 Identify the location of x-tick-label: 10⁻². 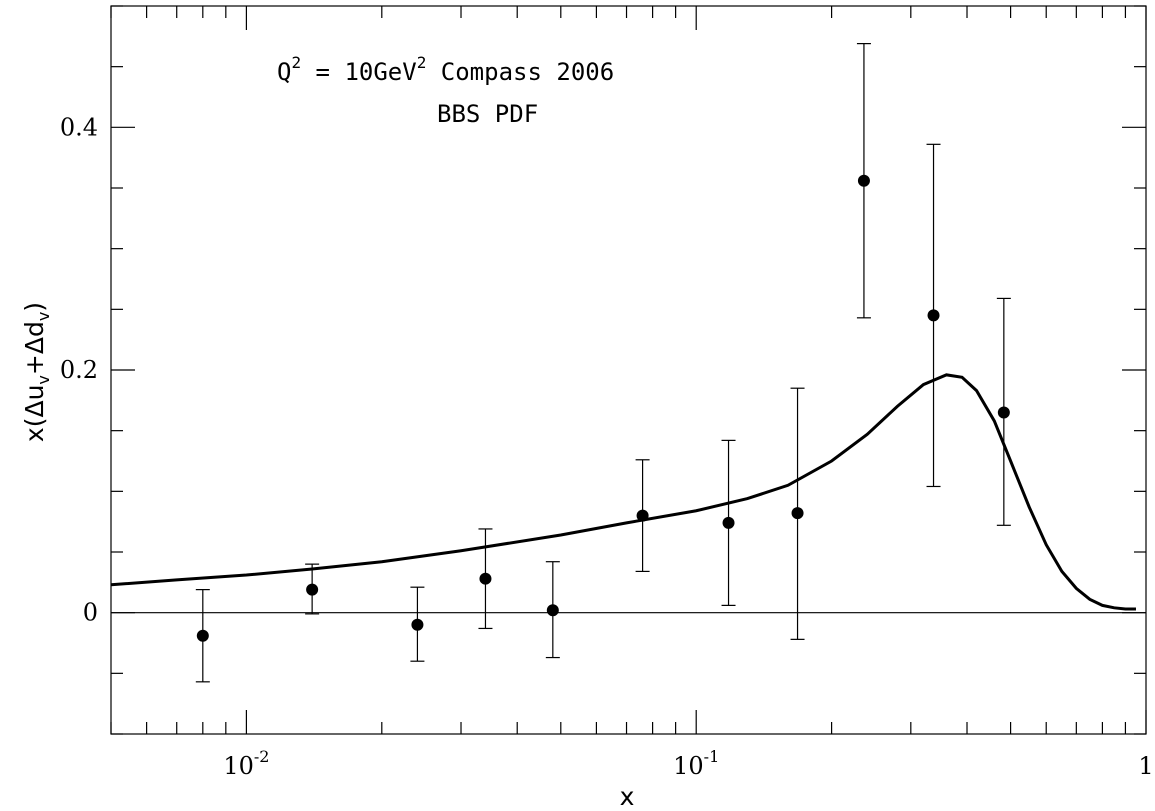
(246, 763).